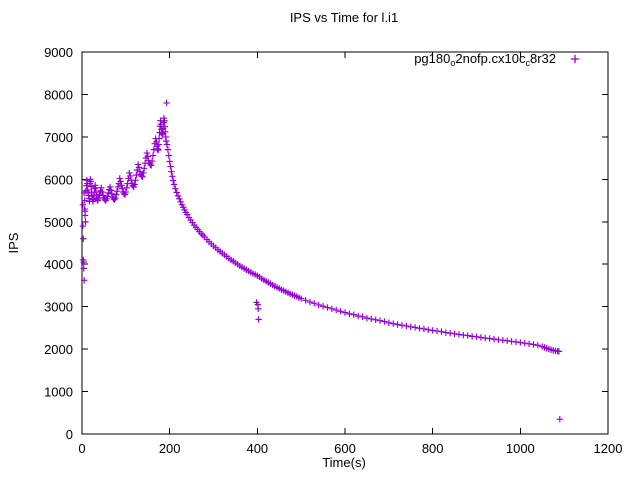 The width and height of the screenshot is (640, 480). Describe the element at coordinates (344, 462) in the screenshot. I see `x-axis-label: Time(s)` at that location.